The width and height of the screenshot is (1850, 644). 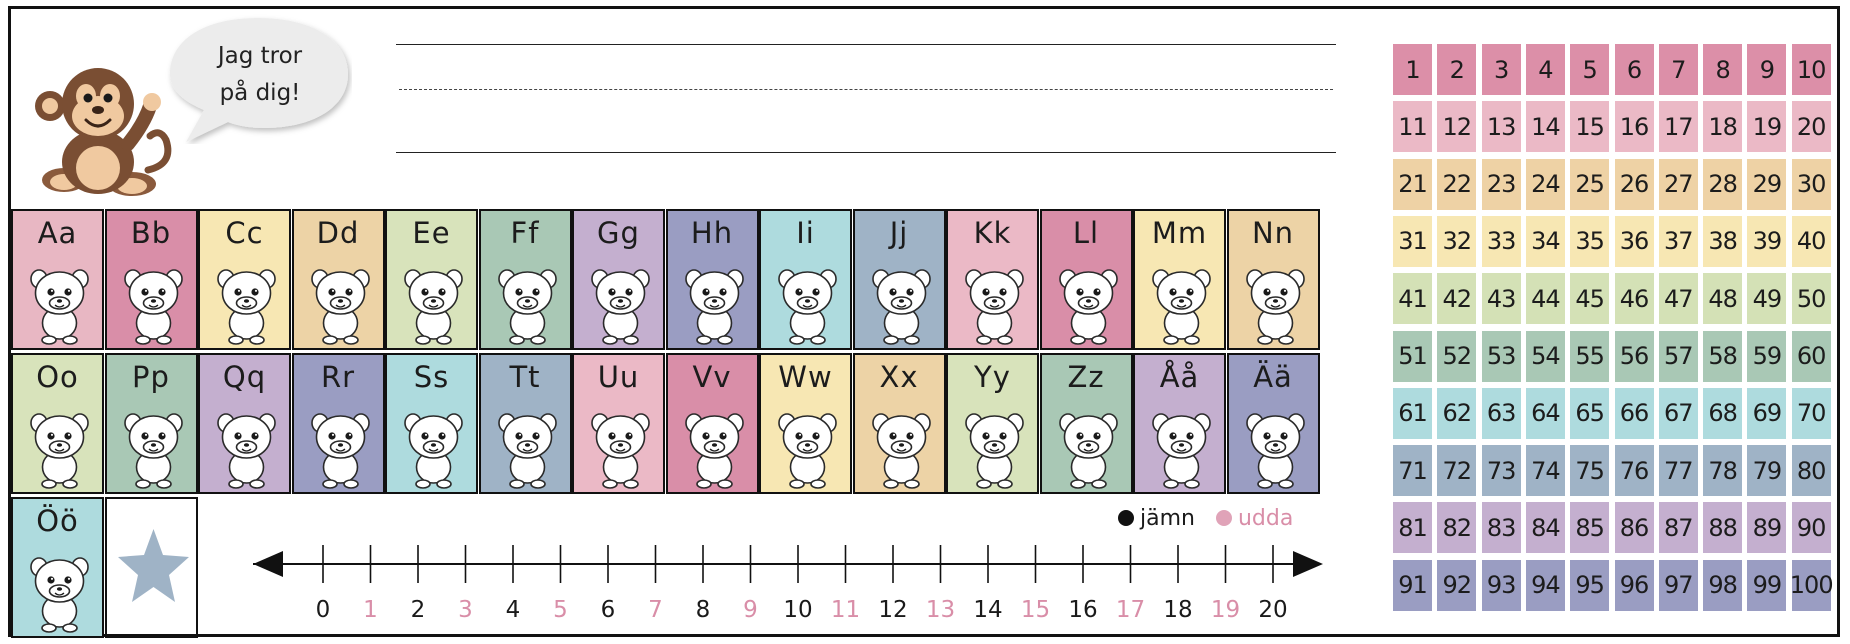 What do you see at coordinates (1678, 184) in the screenshot?
I see `hundred-chart-cell: 27` at bounding box center [1678, 184].